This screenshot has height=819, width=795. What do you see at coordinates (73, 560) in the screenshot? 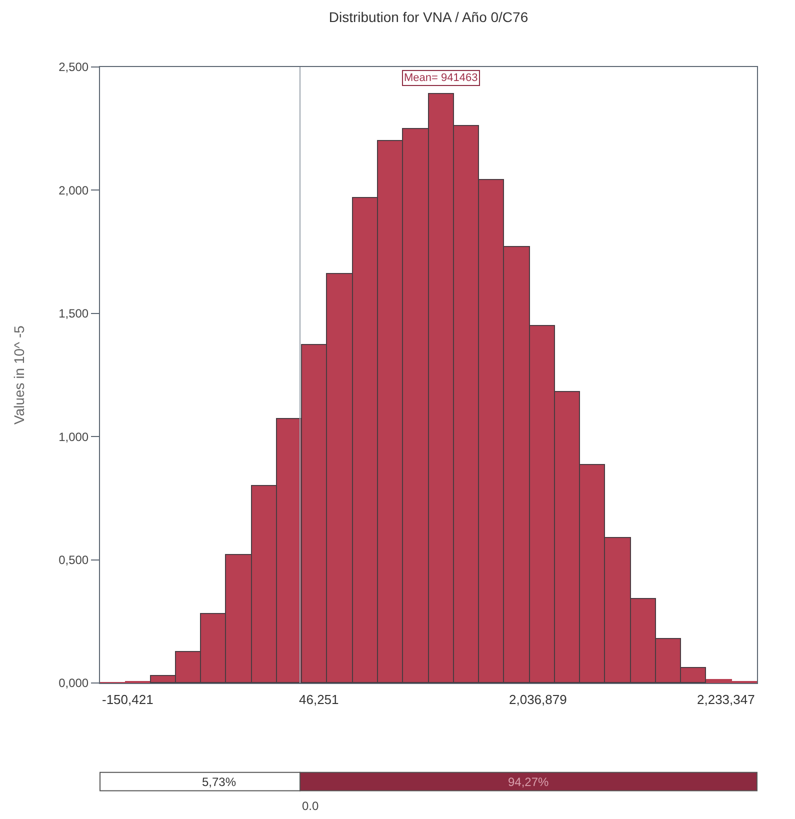
I see `y-tick-label: 0,500` at bounding box center [73, 560].